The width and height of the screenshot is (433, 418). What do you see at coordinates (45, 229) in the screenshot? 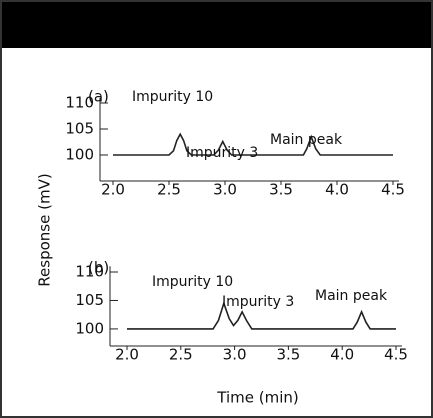
I see `y-axis-label: Response (mV)` at bounding box center [45, 229].